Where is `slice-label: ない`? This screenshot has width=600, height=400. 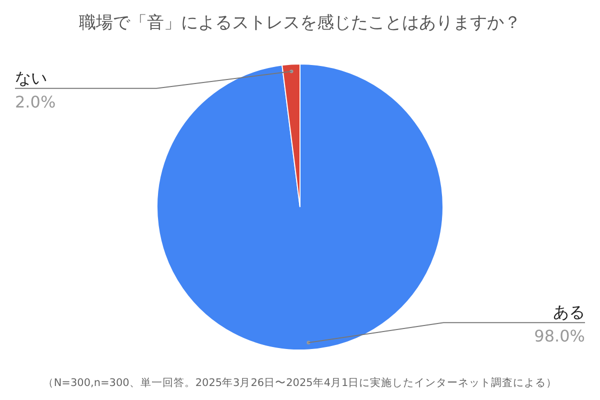 slice-label: ない is located at coordinates (31, 78).